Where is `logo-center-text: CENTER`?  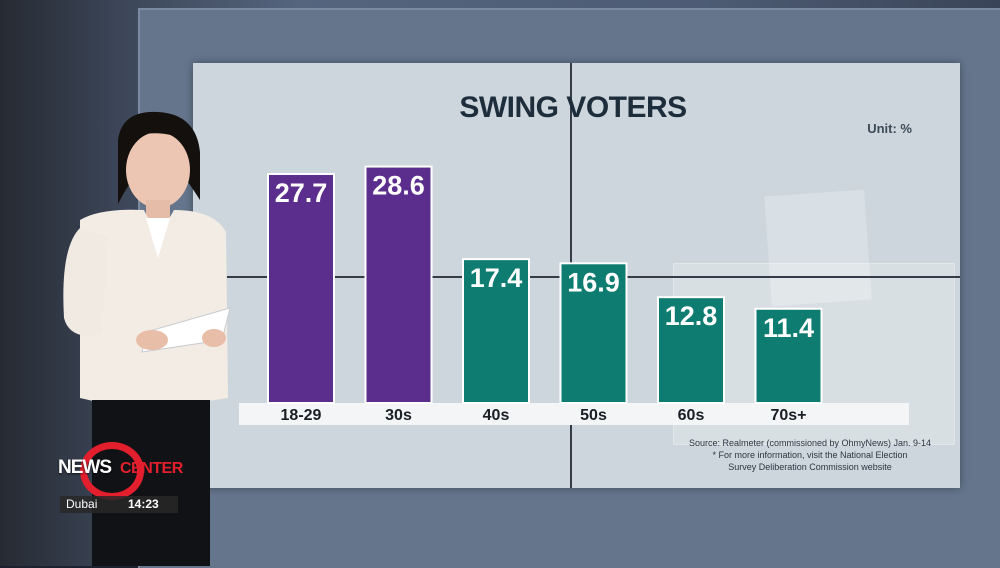
logo-center-text: CENTER is located at coordinates (151, 468).